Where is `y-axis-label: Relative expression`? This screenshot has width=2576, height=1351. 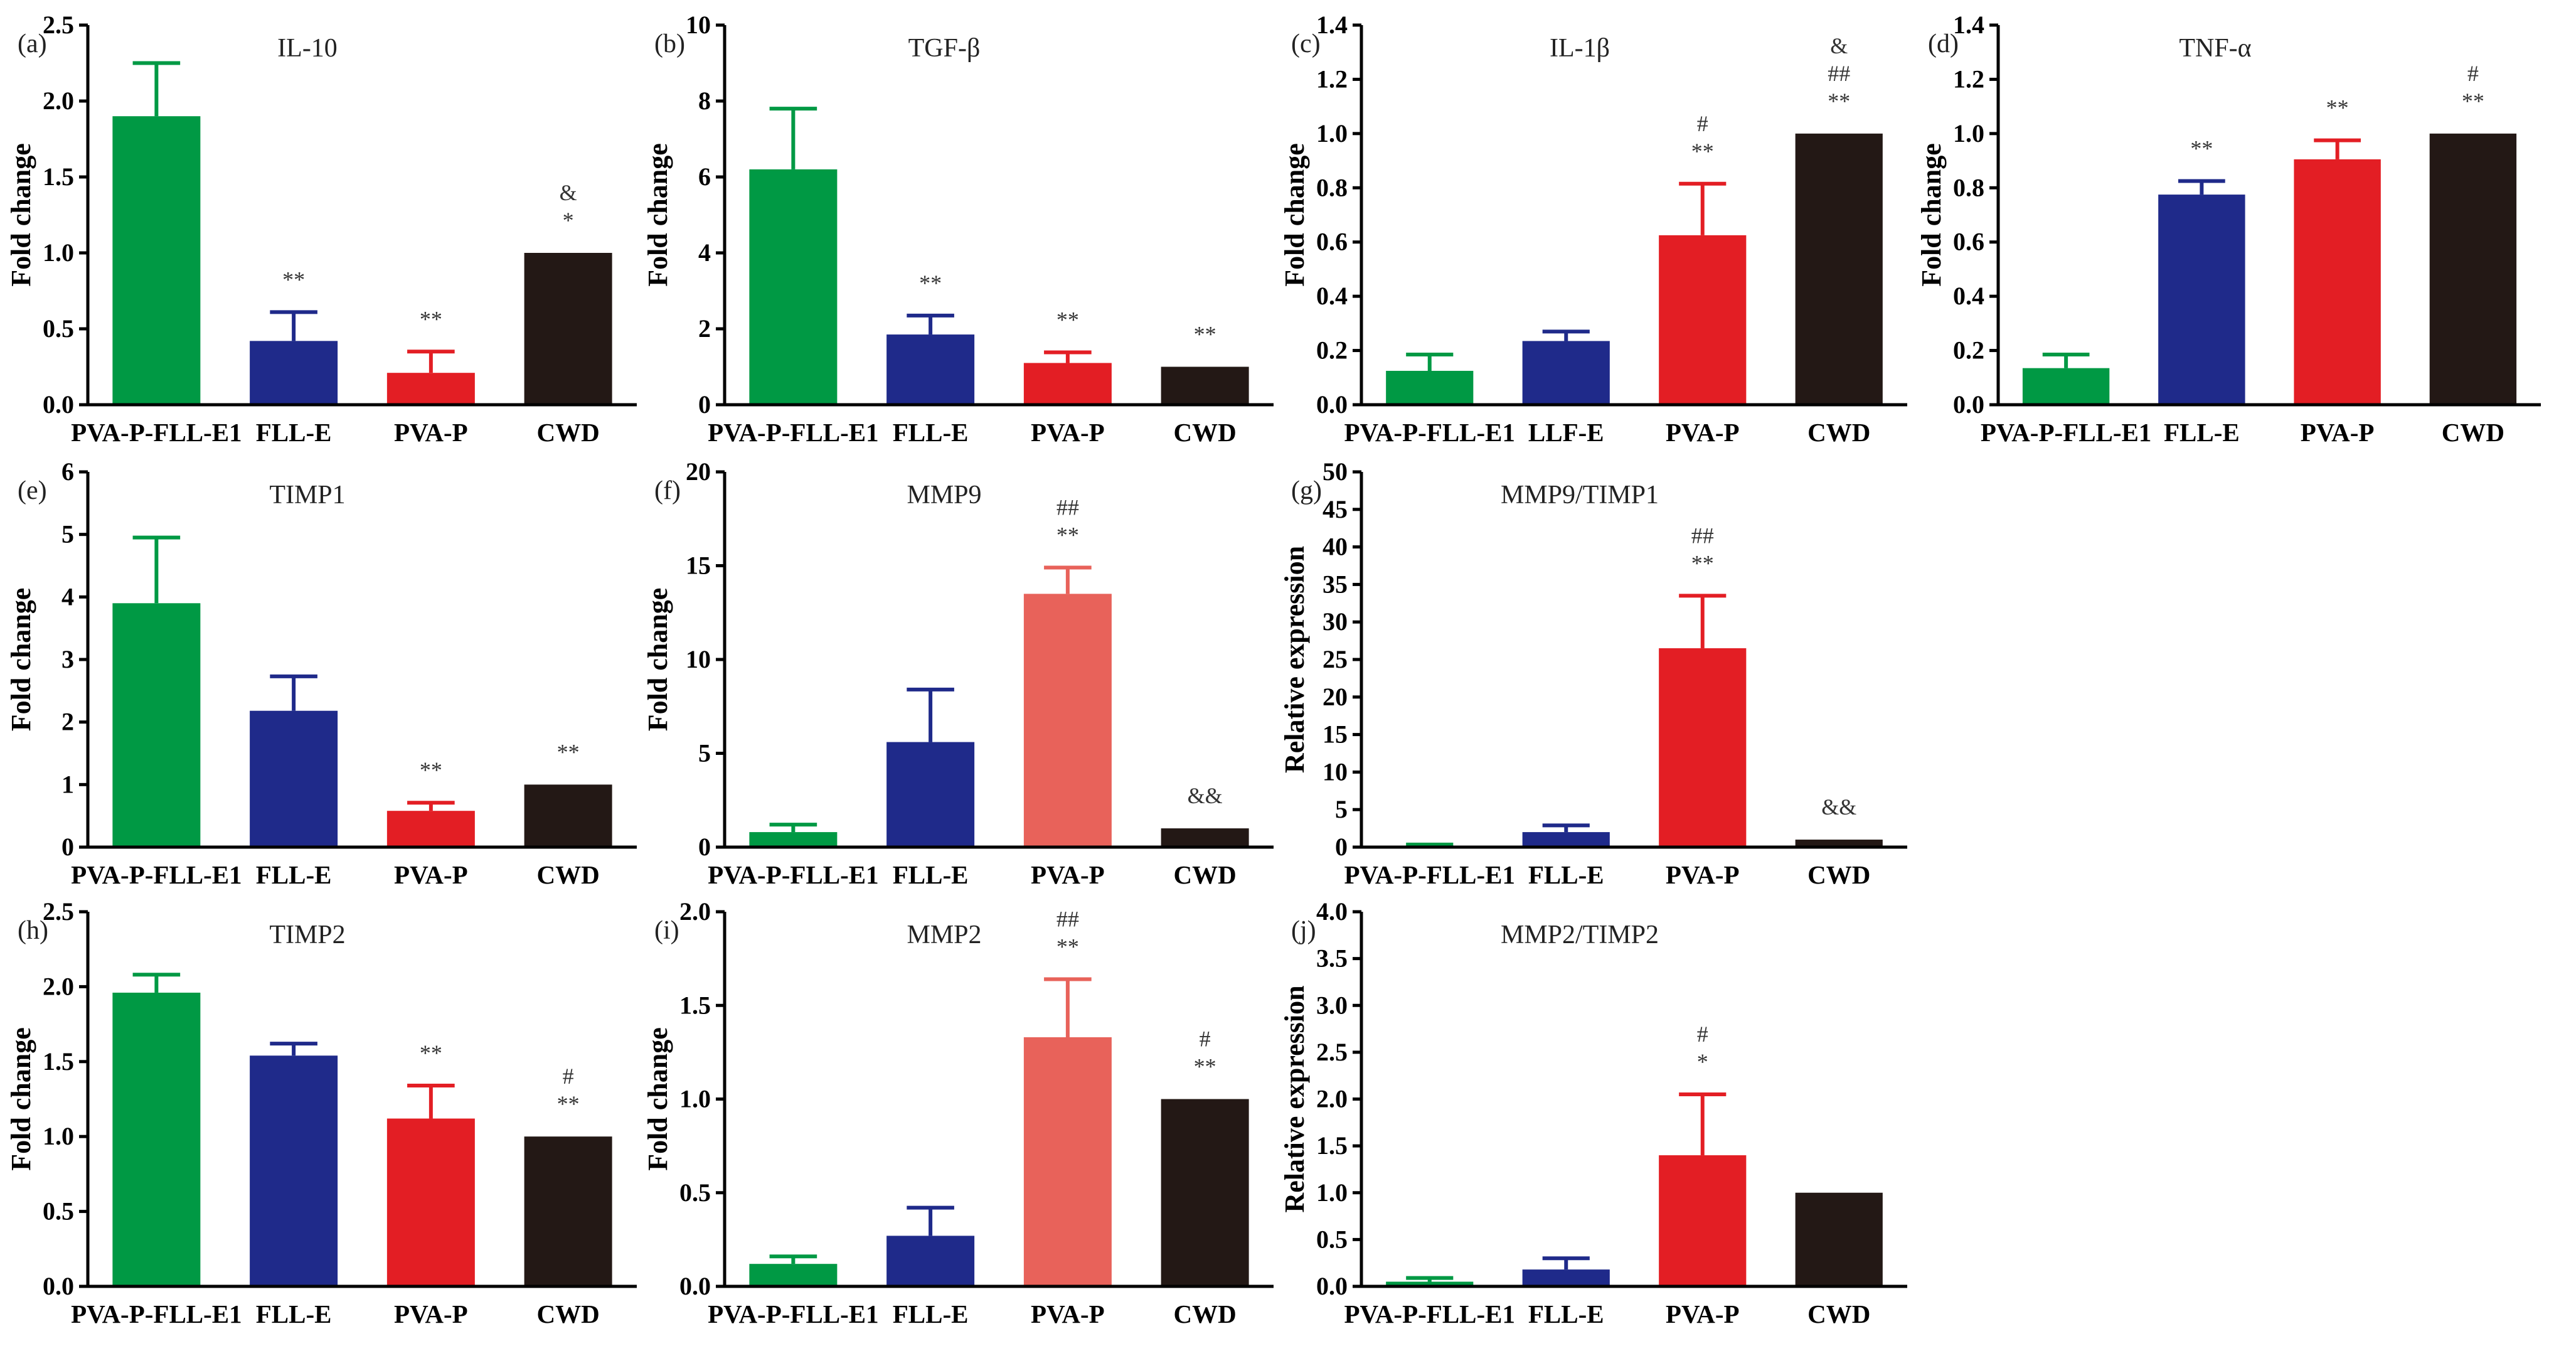 y-axis-label: Relative expression is located at coordinates (1294, 1098).